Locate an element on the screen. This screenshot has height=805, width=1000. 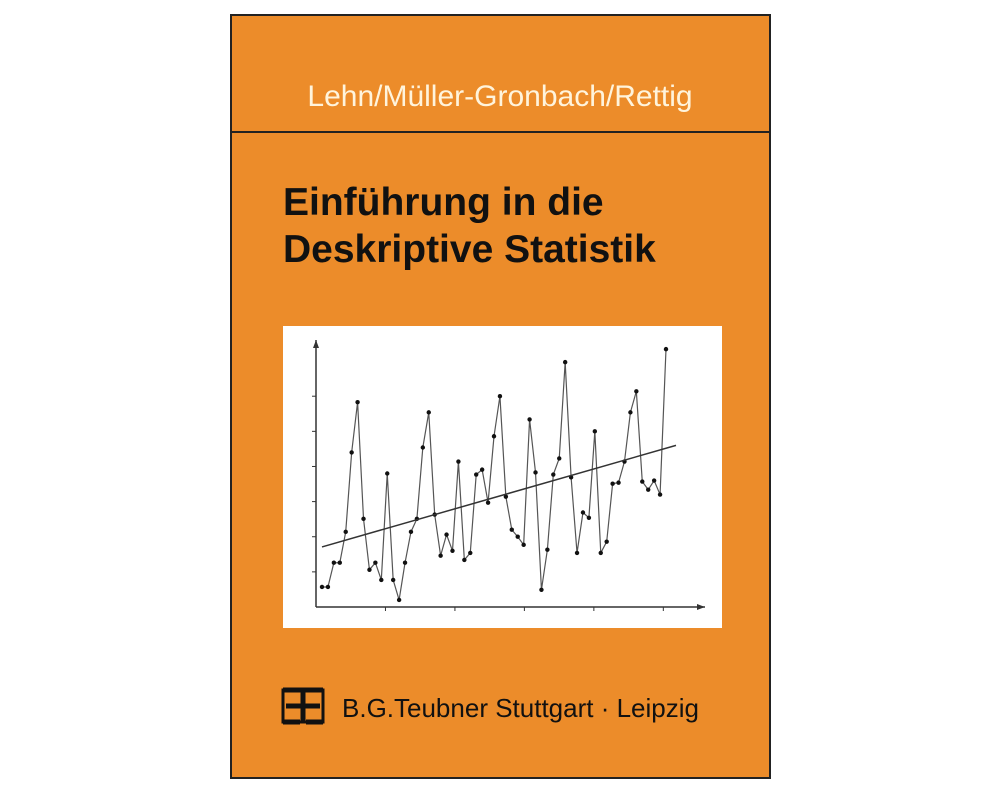
trend-line is located at coordinates (499, 496).